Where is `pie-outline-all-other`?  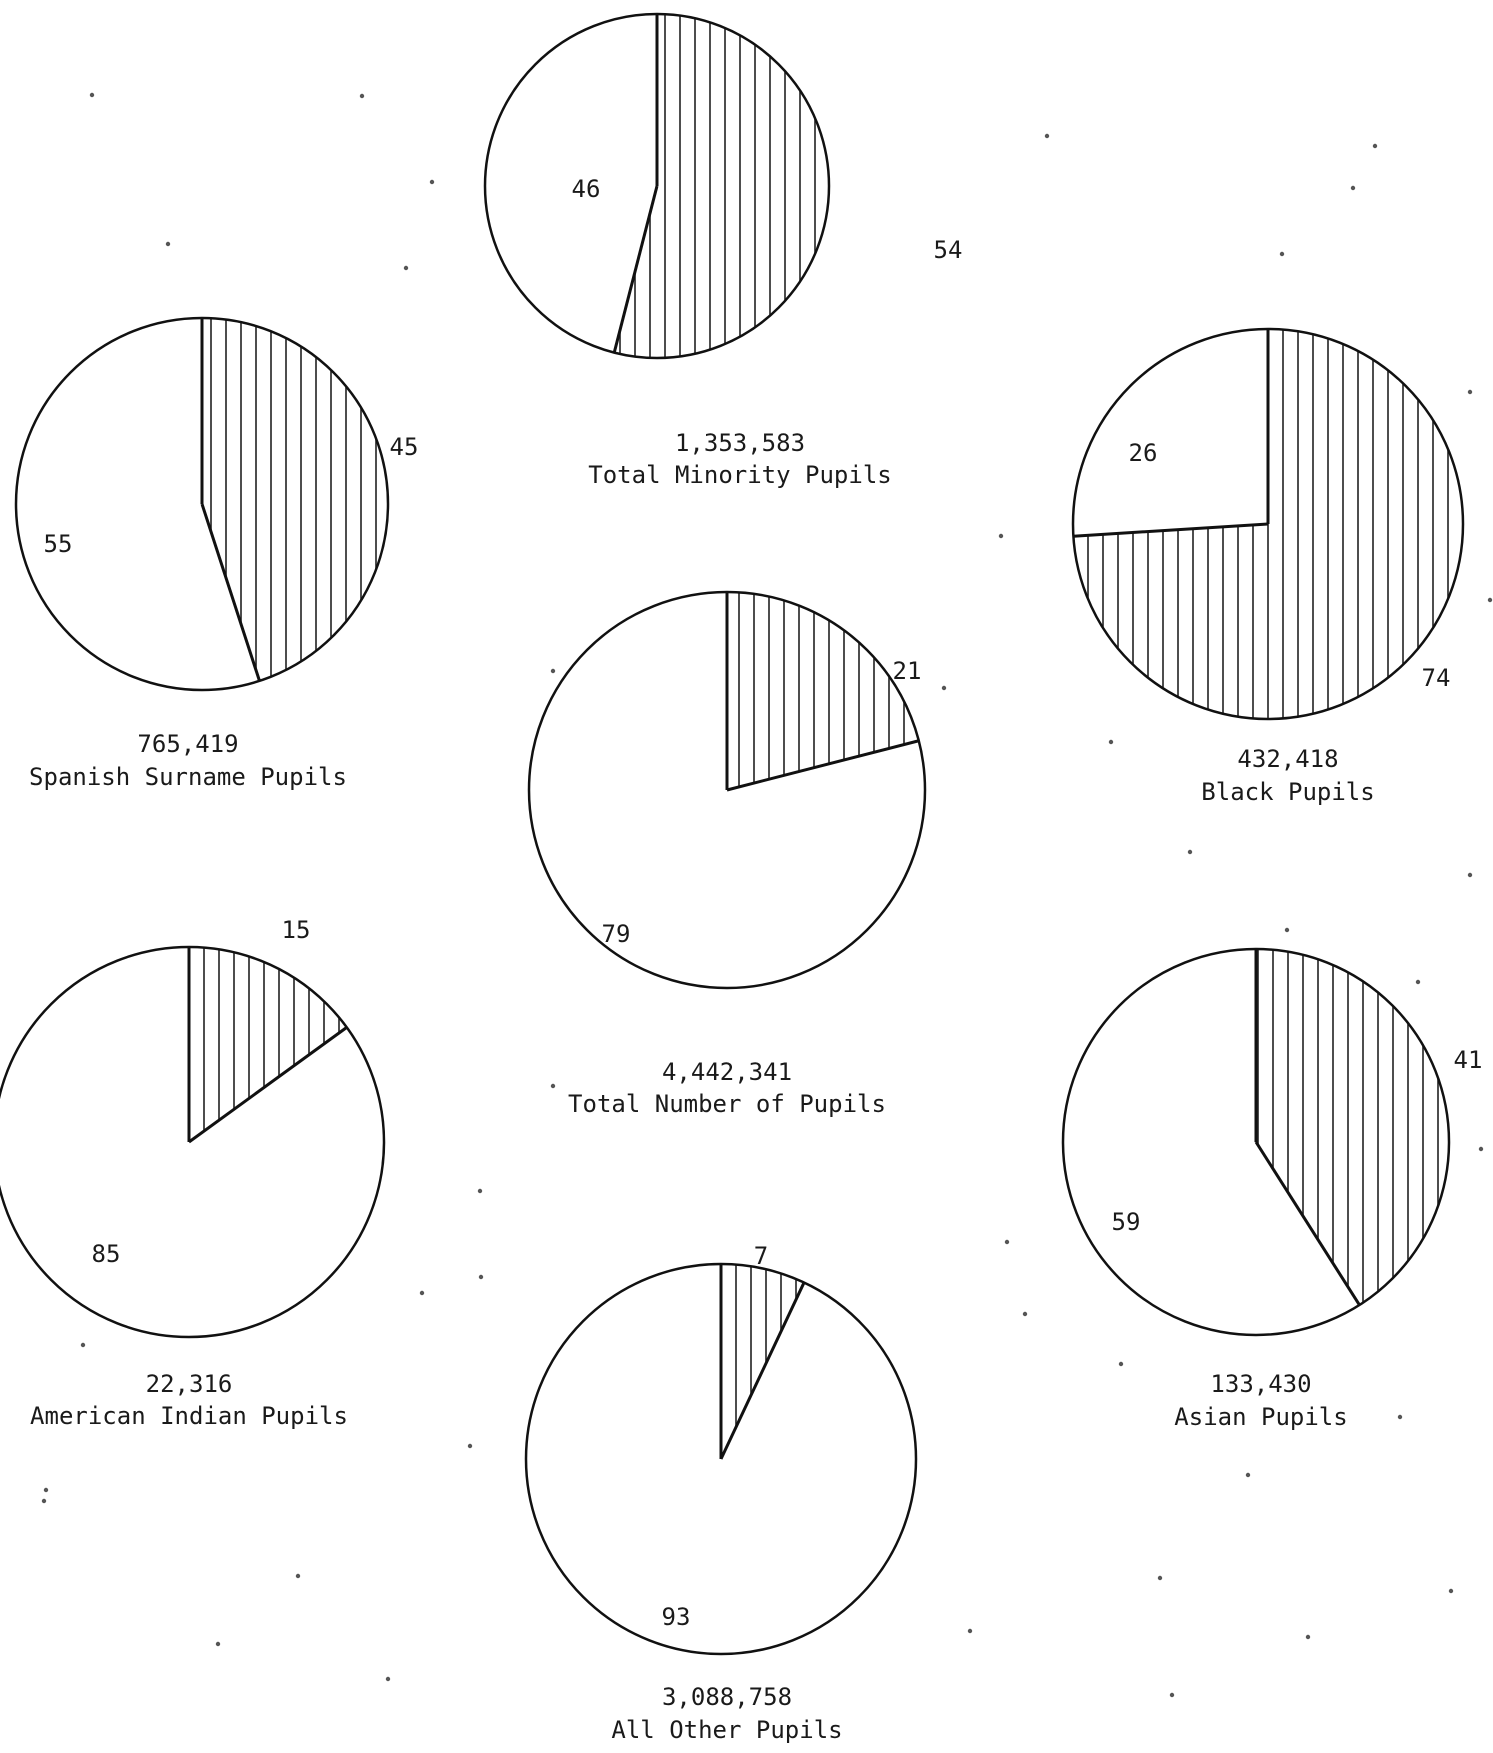 pie-outline-all-other is located at coordinates (721, 1459).